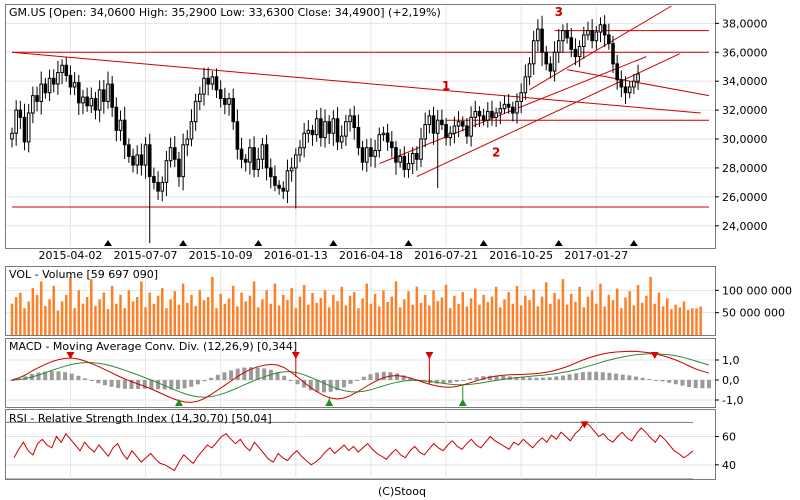 The height and width of the screenshot is (500, 800). Describe the element at coordinates (360, 444) in the screenshot. I see `rsi-panel-frame` at that location.